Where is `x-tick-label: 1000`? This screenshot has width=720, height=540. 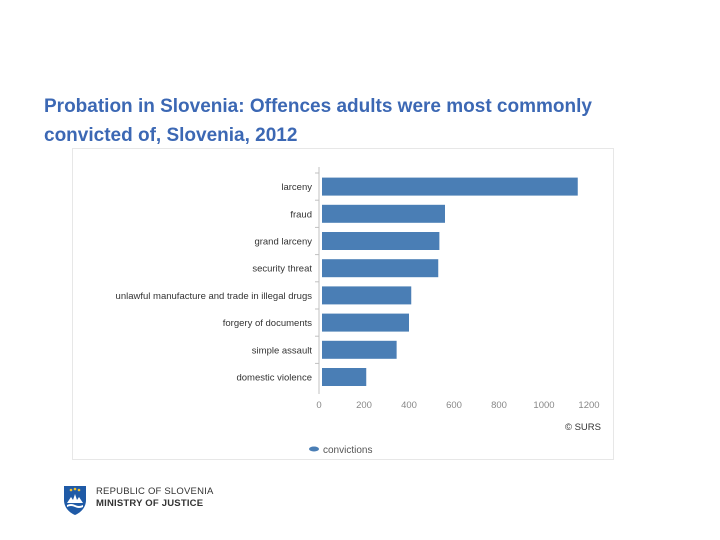
x-tick-label: 1000 is located at coordinates (543, 405).